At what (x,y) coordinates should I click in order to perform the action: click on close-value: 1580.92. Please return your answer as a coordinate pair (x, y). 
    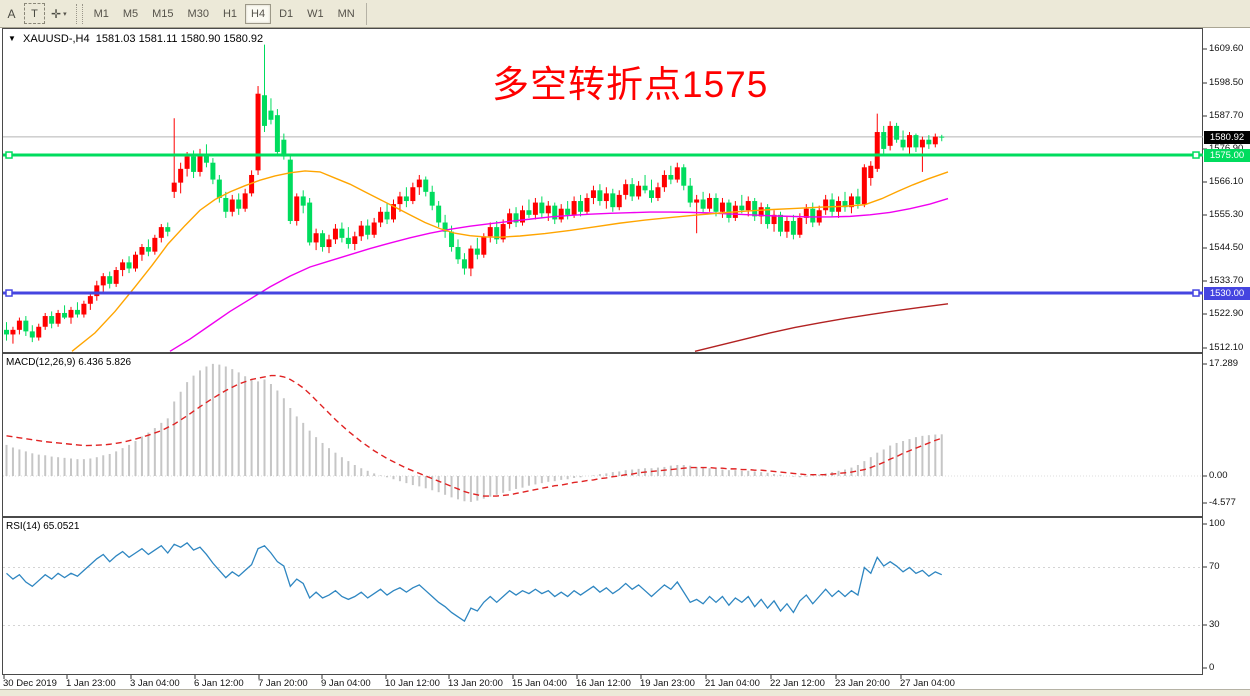
    Looking at the image, I should click on (243, 39).